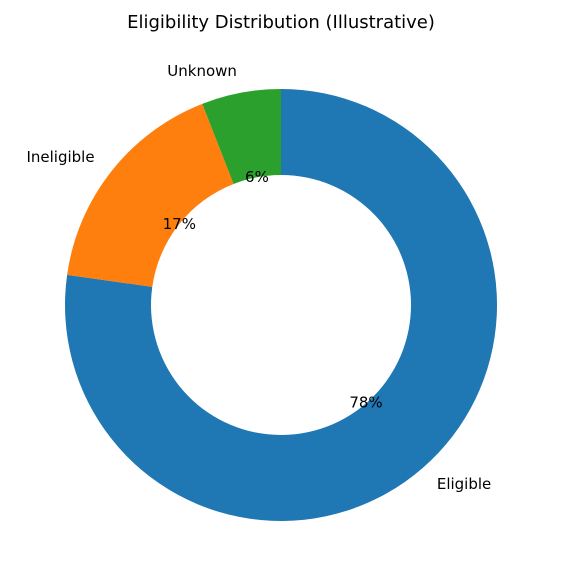 This screenshot has width=562, height=587. What do you see at coordinates (241, 136) in the screenshot?
I see `slice-unknown` at bounding box center [241, 136].